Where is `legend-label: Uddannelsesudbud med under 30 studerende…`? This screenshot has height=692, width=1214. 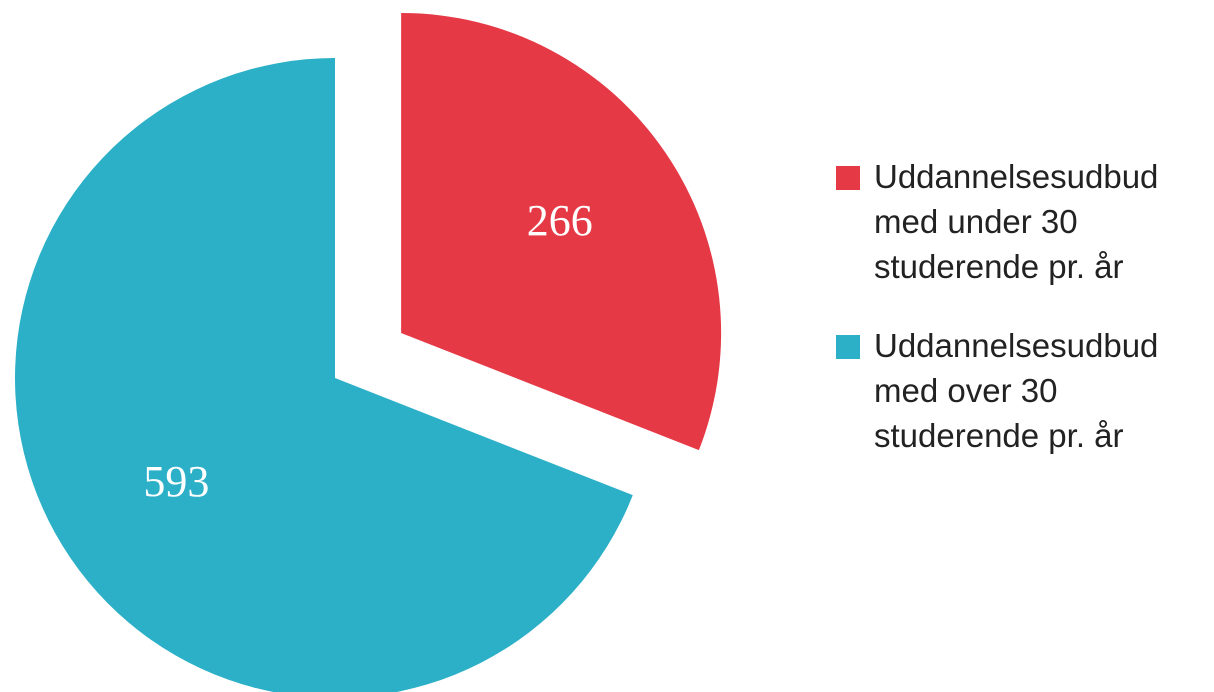 legend-label: Uddannelsesudbud med under 30 studerende… is located at coordinates (1016, 221).